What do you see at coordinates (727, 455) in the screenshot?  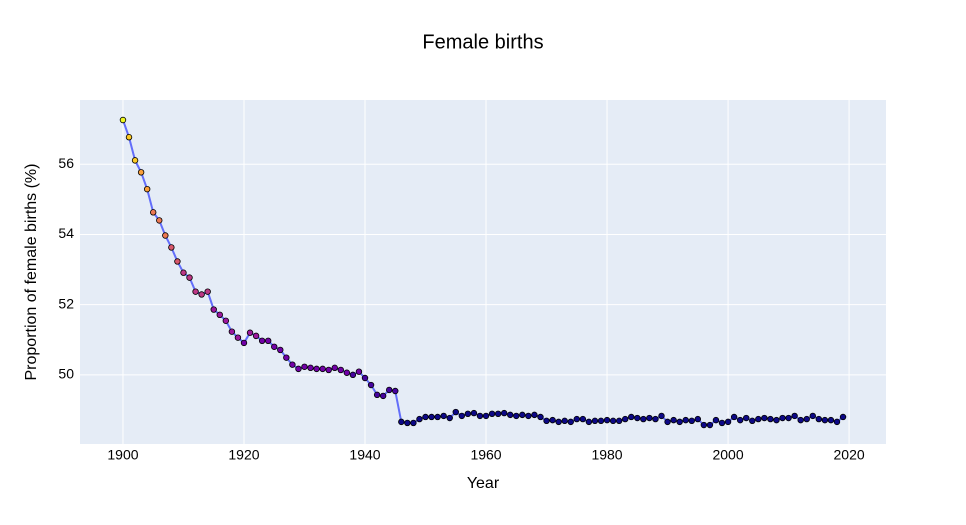 I see `x-tick-label: 2000` at bounding box center [727, 455].